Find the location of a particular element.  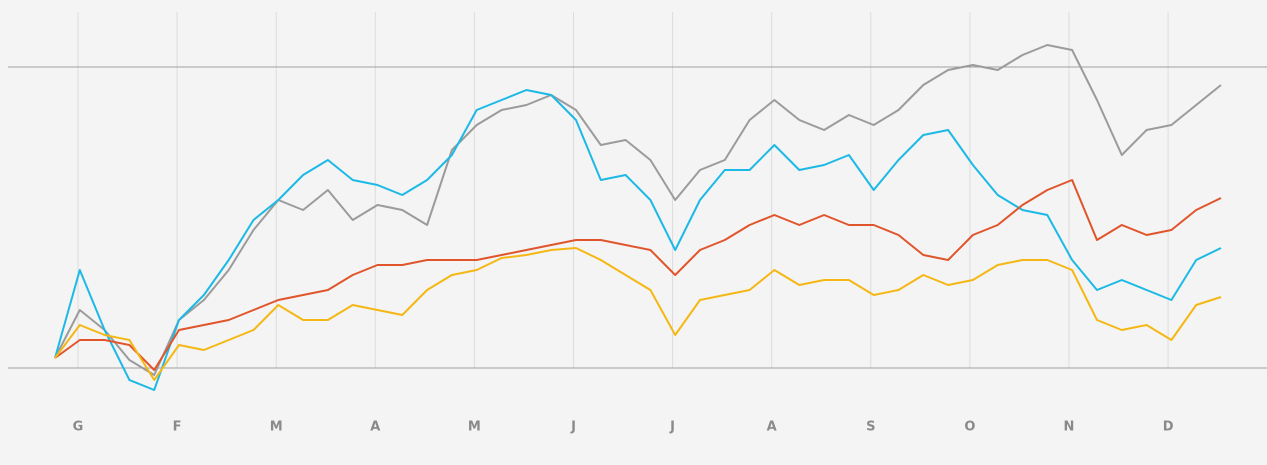

x-tick-label: O is located at coordinates (969, 427).